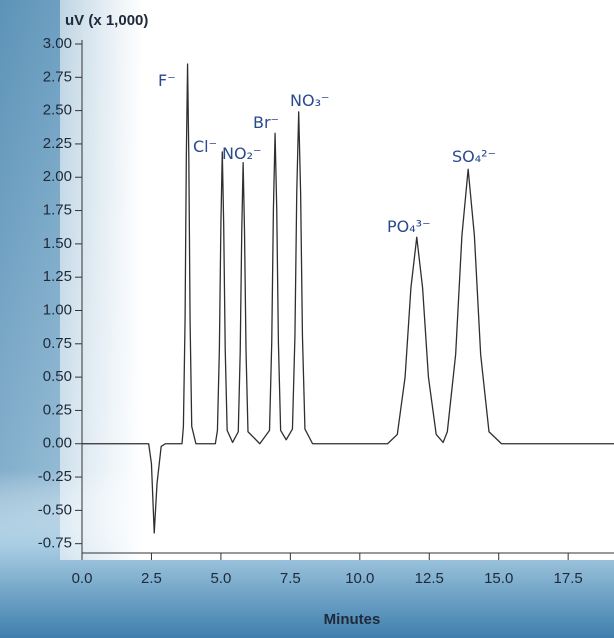 The image size is (614, 638). Describe the element at coordinates (57, 343) in the screenshot. I see `y-tick-label: 0.75` at that location.